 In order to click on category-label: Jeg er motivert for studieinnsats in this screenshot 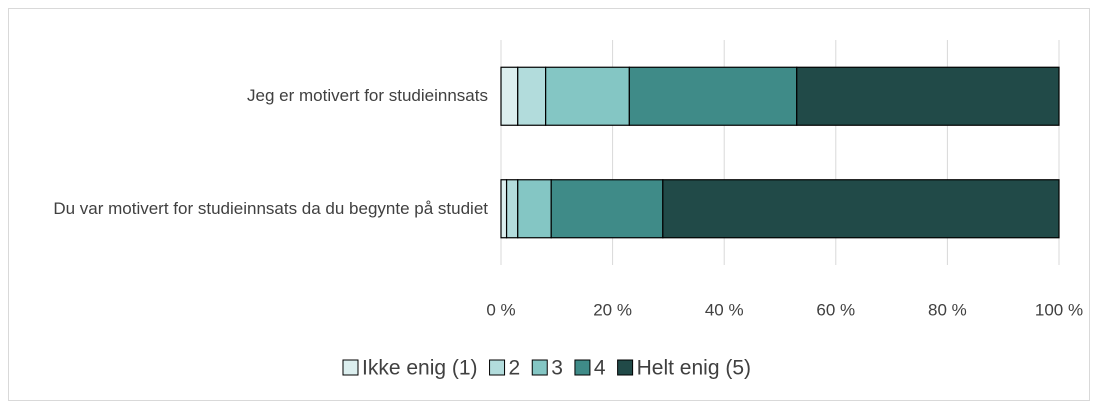, I will do `click(248, 96)`.